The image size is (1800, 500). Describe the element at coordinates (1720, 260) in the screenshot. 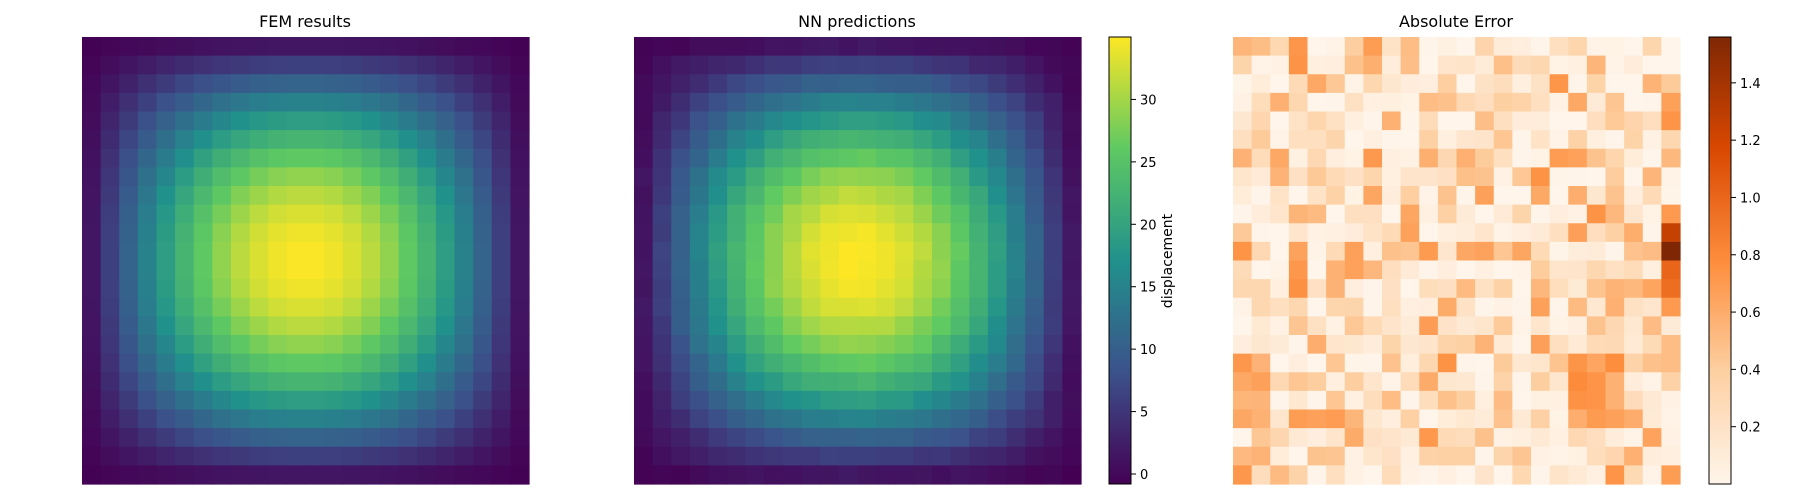

I see `error-colorbar-bar` at that location.